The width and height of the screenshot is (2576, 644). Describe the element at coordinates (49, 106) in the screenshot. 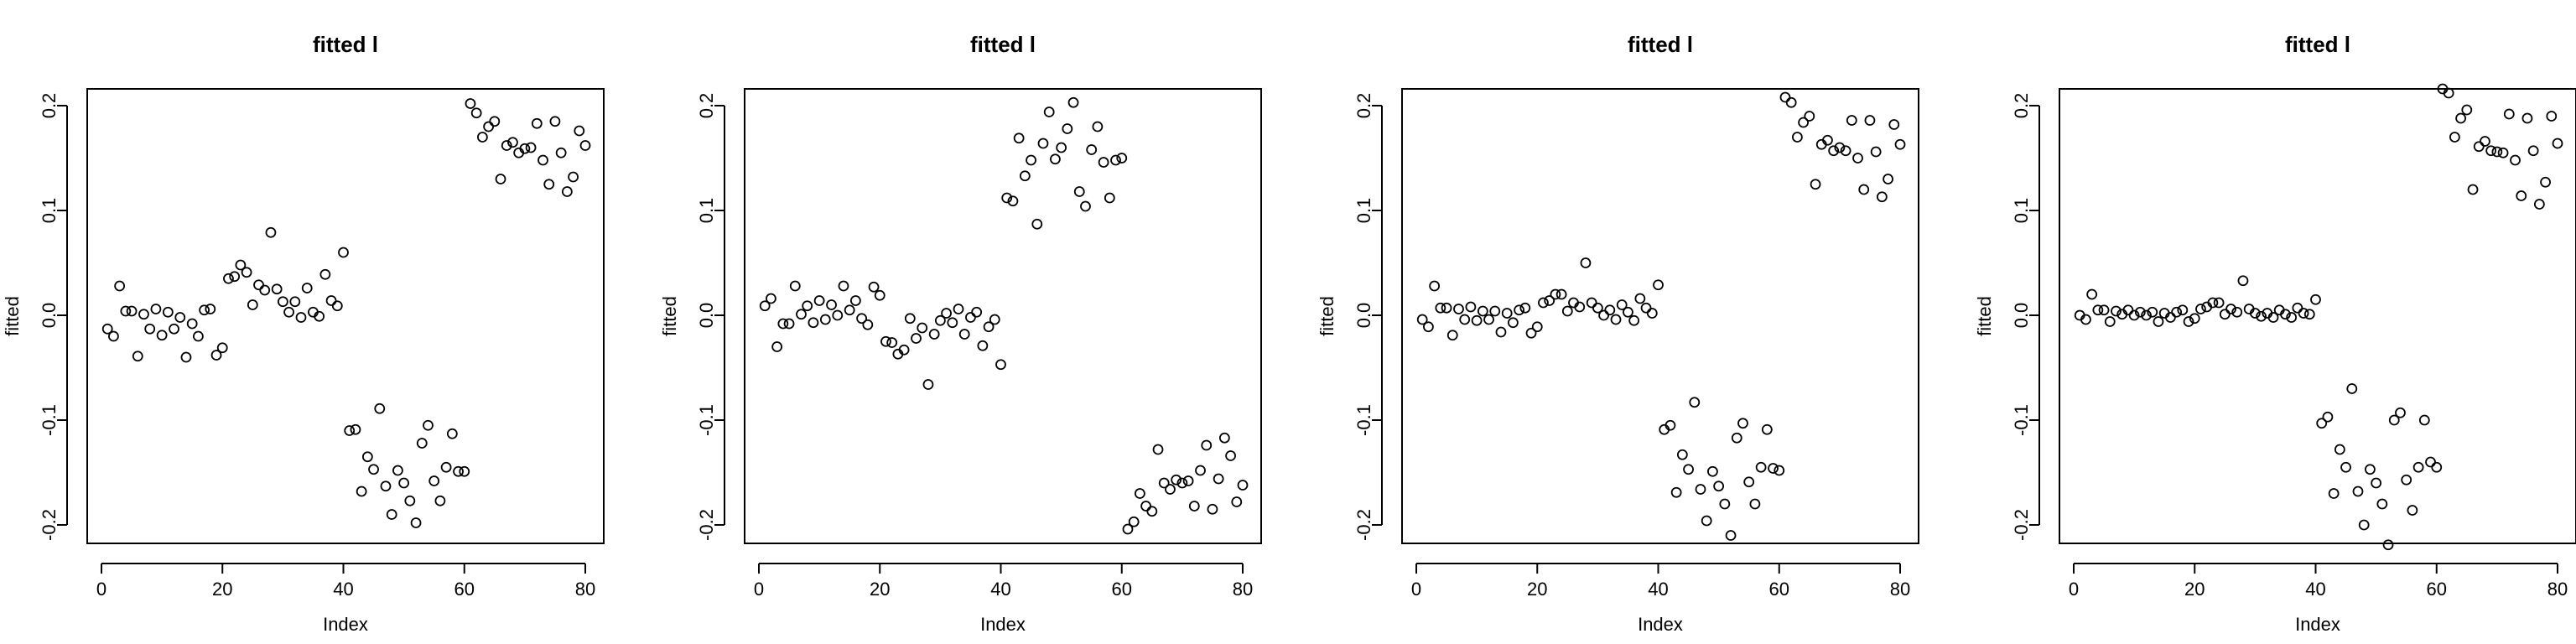

I see `y-tick-label: 0.2` at that location.